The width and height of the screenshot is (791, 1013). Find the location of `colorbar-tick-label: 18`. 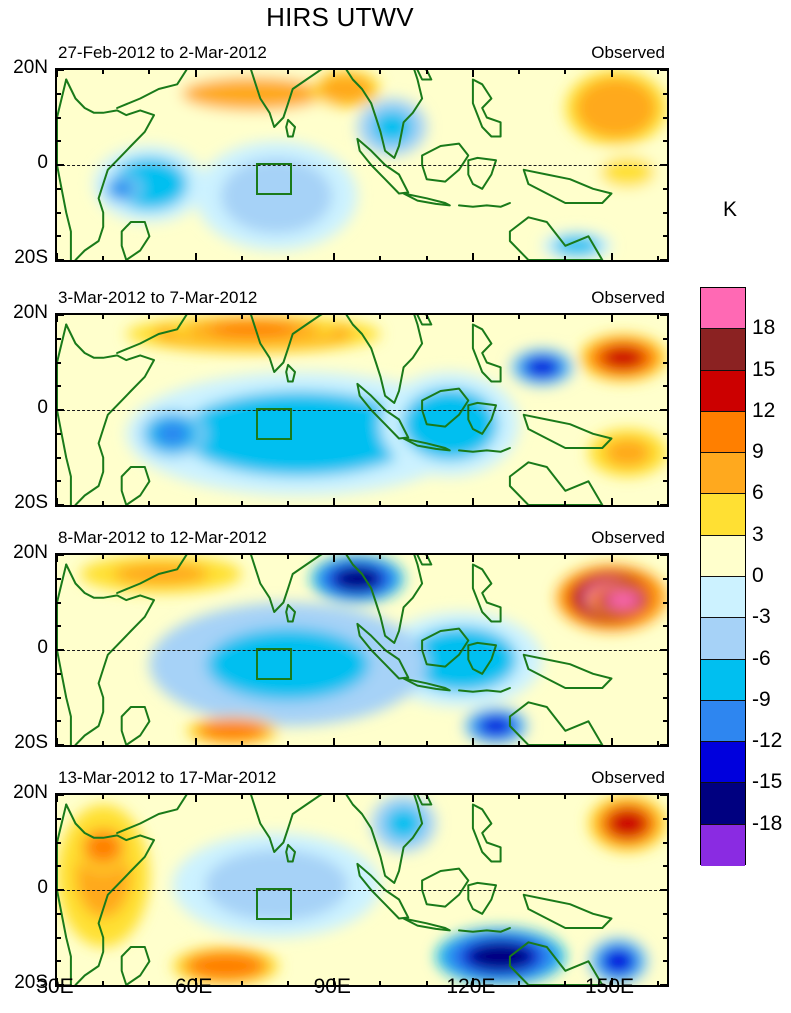

colorbar-tick-label: 18 is located at coordinates (764, 328).